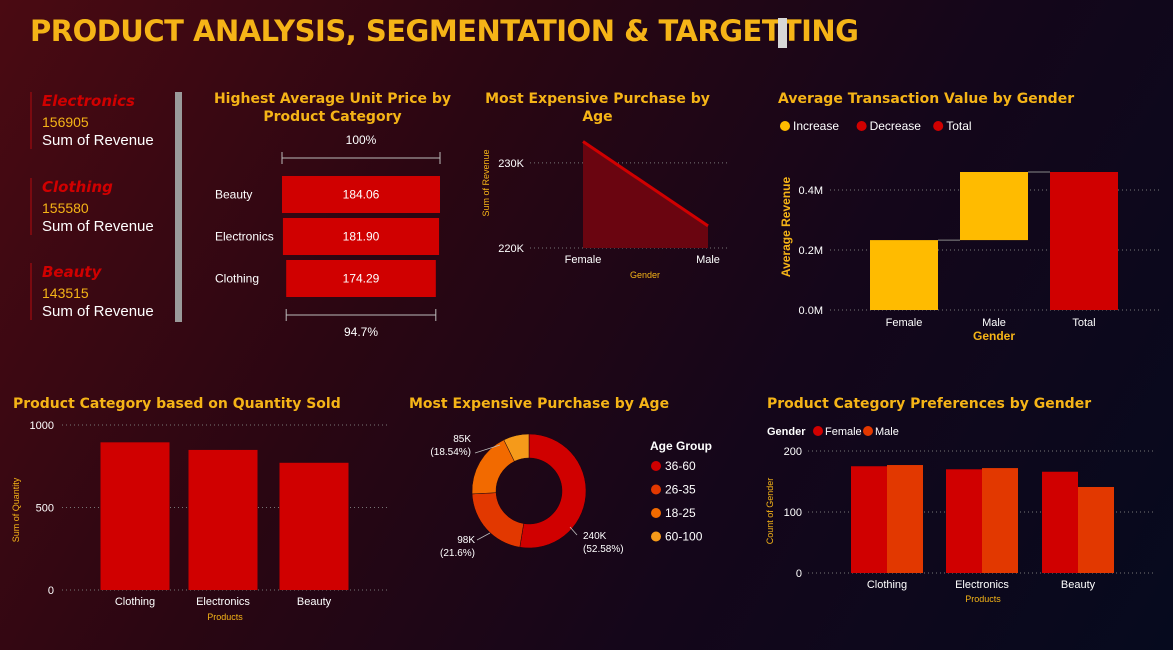  What do you see at coordinates (314, 602) in the screenshot?
I see `quantity-x-tick: Beauty` at bounding box center [314, 602].